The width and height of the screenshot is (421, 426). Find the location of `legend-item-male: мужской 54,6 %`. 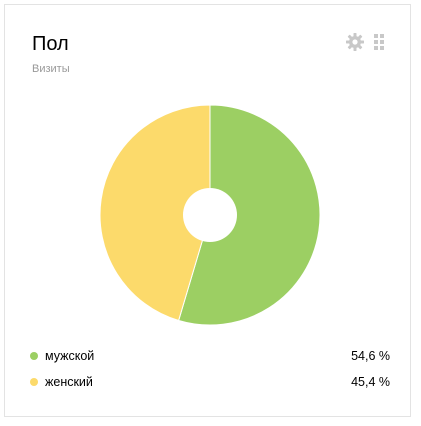

legend-item-male: мужской 54,6 % is located at coordinates (210, 357).